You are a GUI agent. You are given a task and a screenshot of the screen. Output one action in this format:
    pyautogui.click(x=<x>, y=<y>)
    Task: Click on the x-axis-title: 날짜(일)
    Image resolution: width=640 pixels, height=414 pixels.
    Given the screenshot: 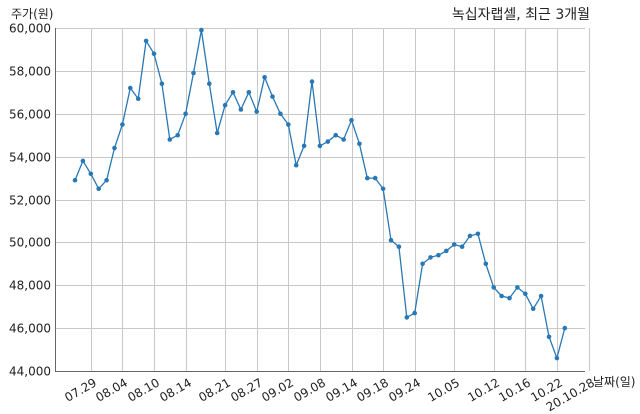 What is the action you would take?
    pyautogui.click(x=614, y=382)
    